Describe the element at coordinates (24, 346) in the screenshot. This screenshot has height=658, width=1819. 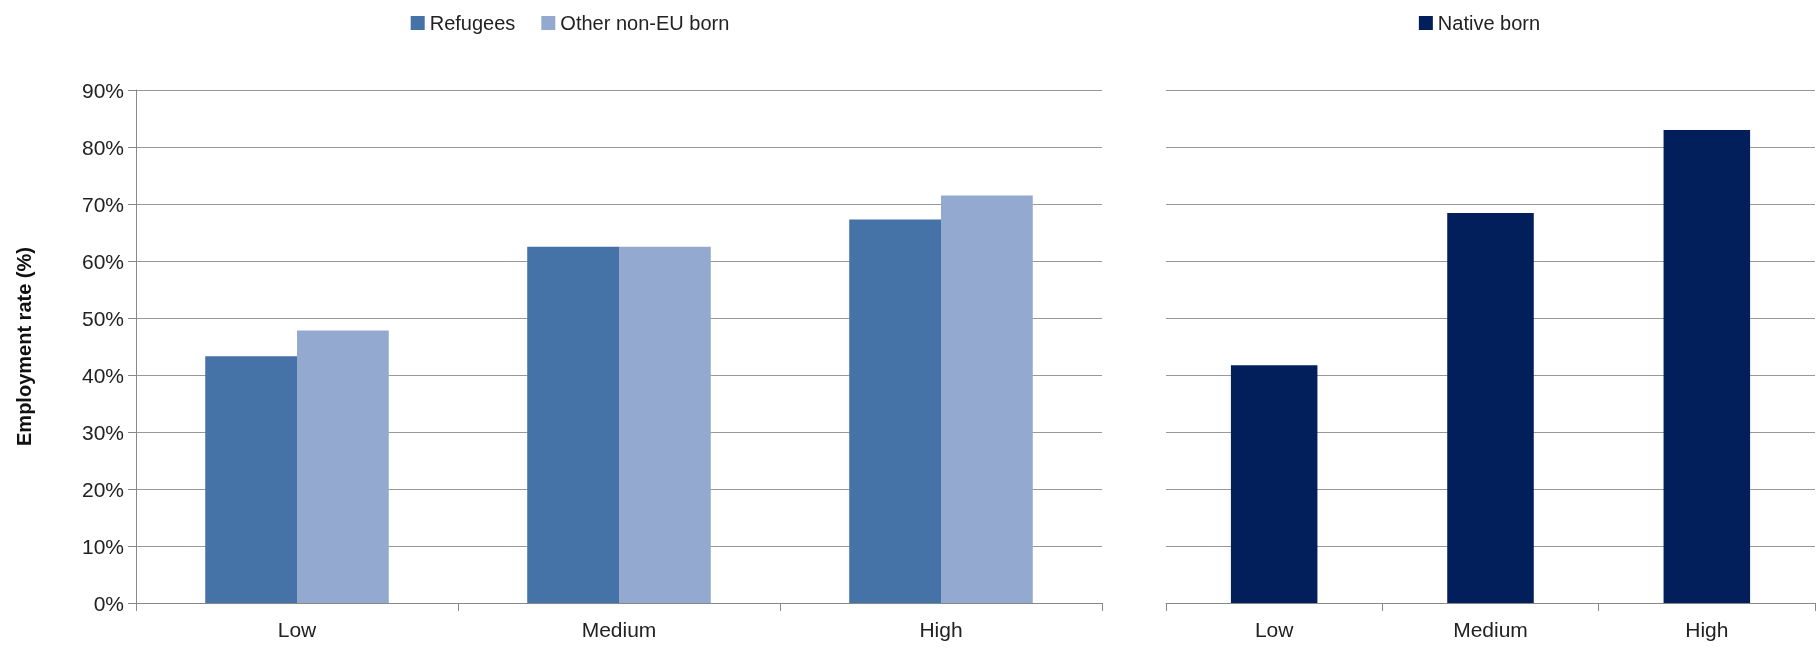
I see `y-axis-title: Employment rate (%)` at that location.